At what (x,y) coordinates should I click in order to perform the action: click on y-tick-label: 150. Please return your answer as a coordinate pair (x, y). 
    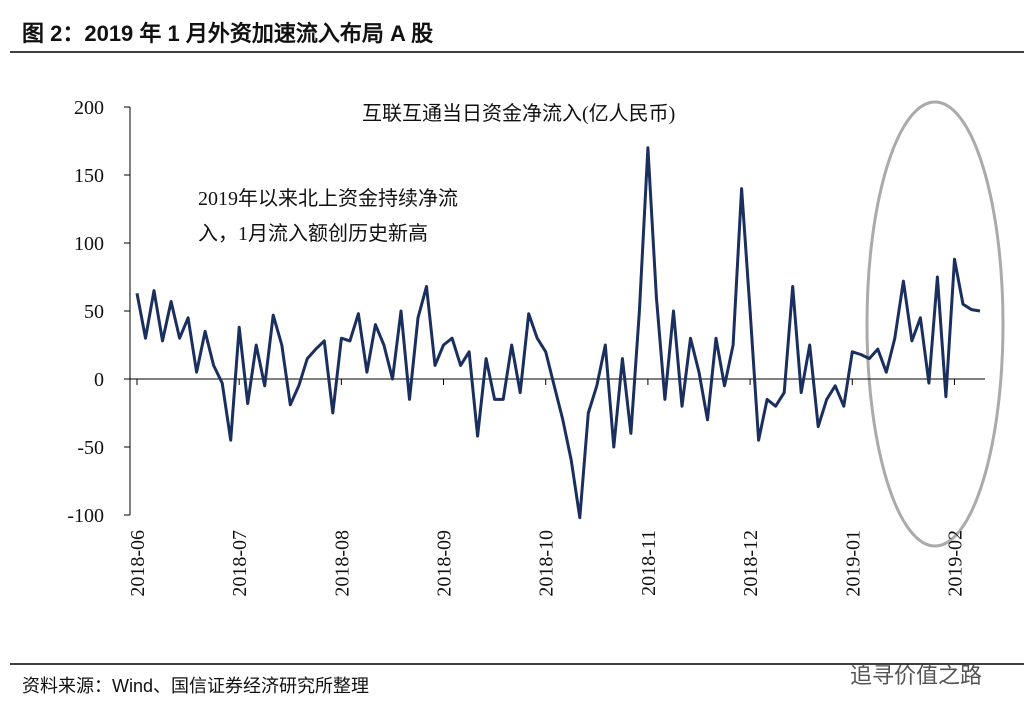
    Looking at the image, I should click on (89, 176).